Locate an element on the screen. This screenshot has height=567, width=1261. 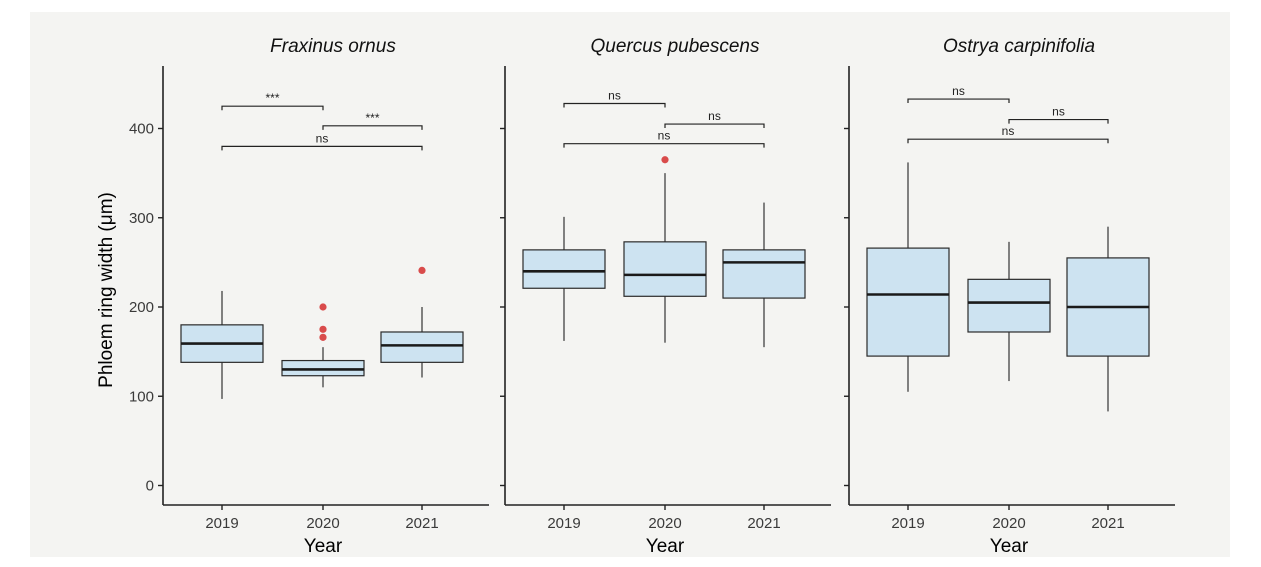
panel-title: Fraxinus ornus is located at coordinates (333, 46).